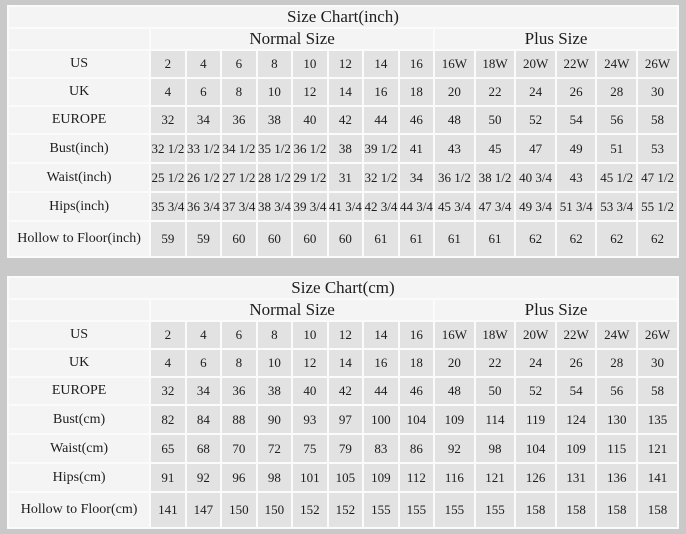 This screenshot has height=534, width=686. Describe the element at coordinates (168, 206) in the screenshot. I see `size-cell: 35 3/4` at that location.